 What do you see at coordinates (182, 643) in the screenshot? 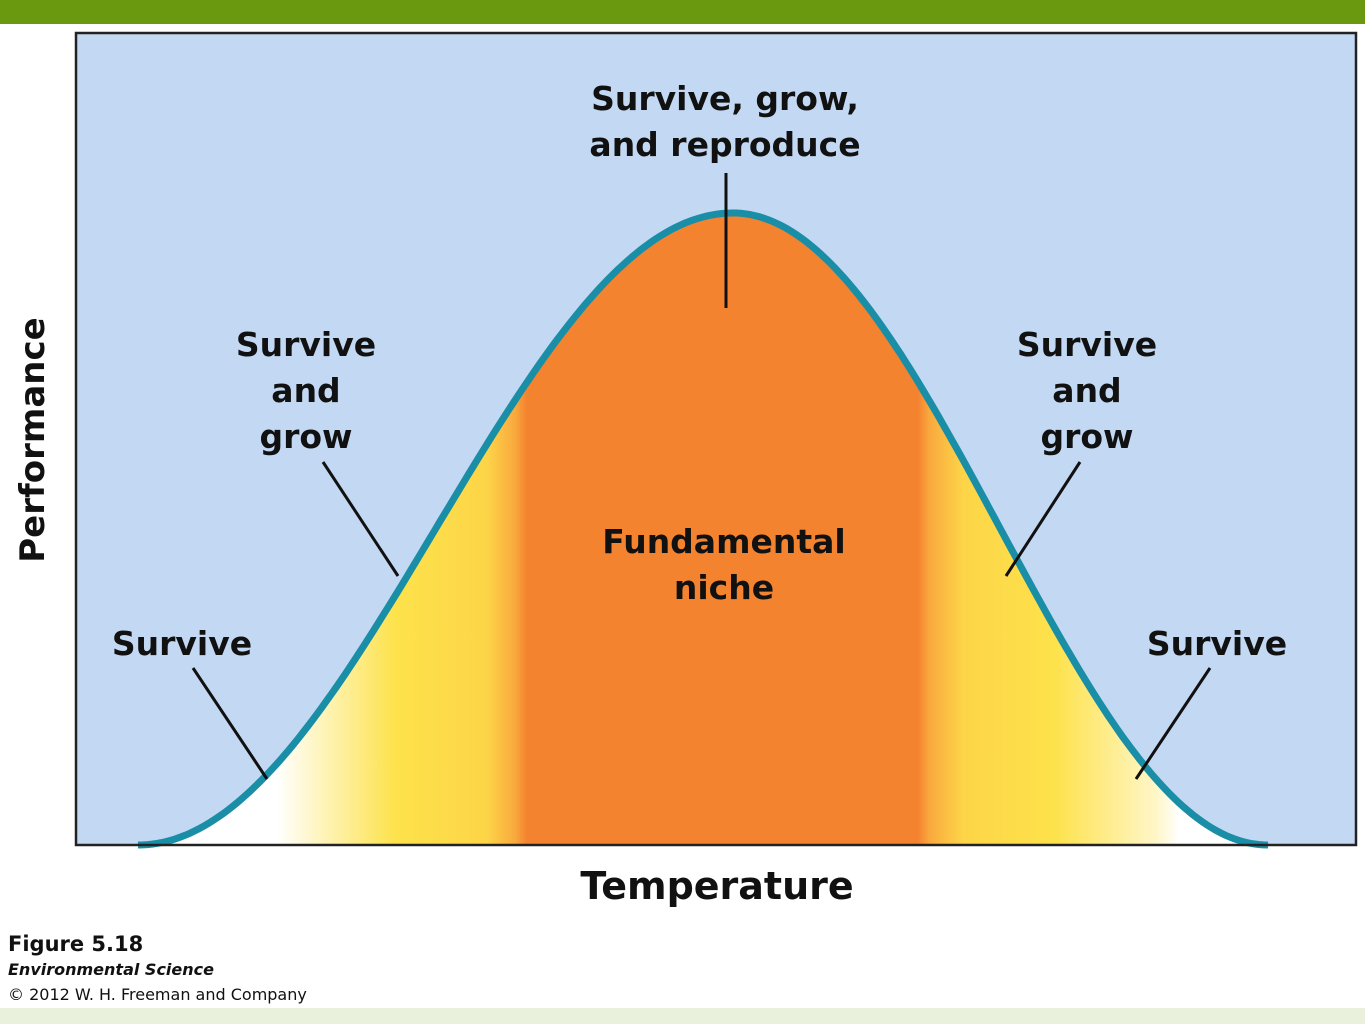
I see `label-left-survive: Survive` at bounding box center [182, 643].